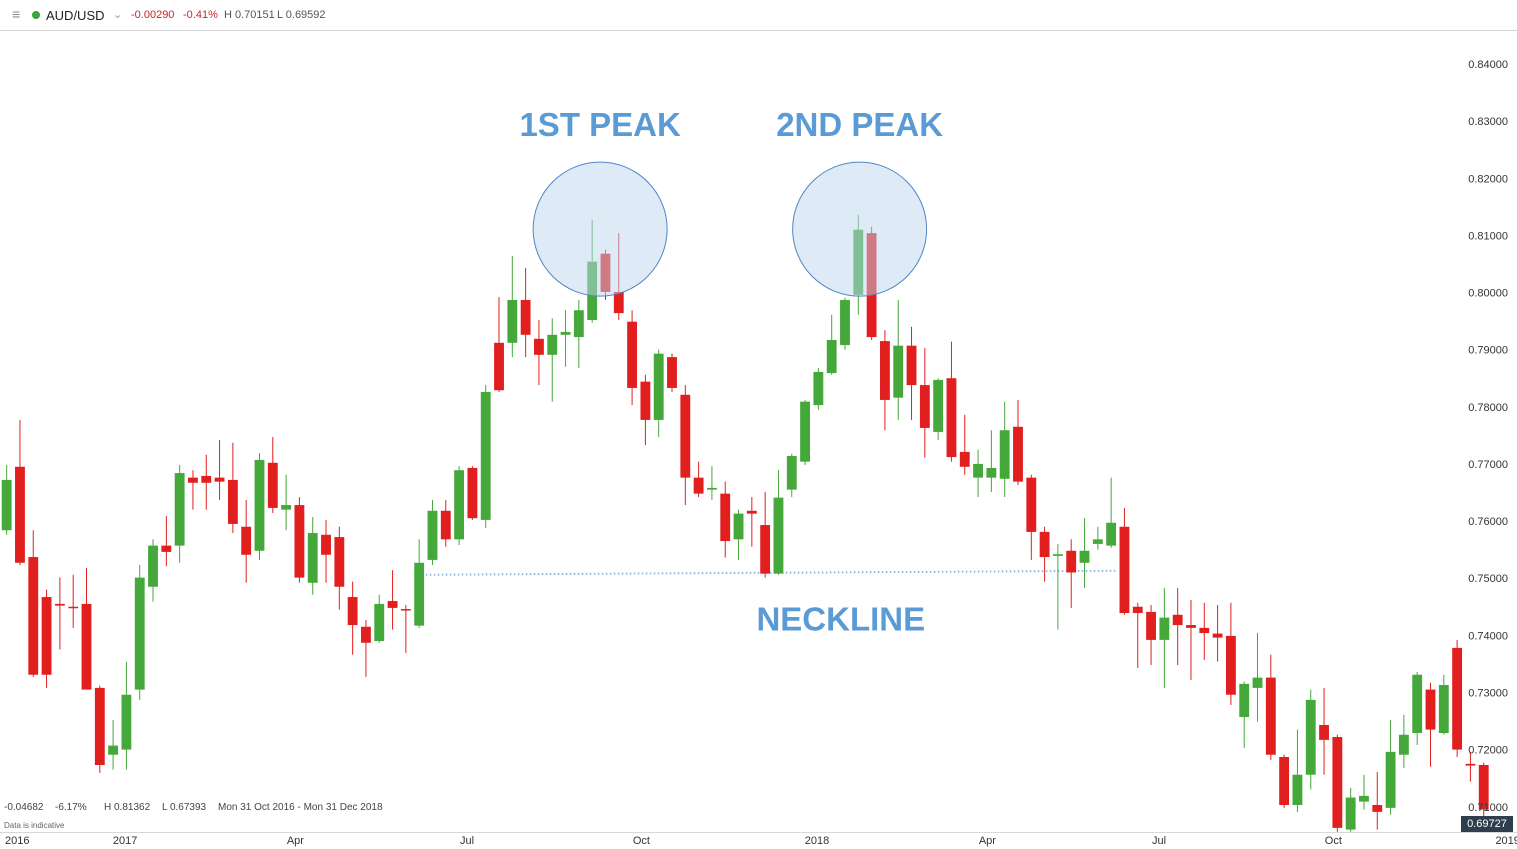 The image size is (1517, 849). Describe the element at coordinates (16, 14) in the screenshot. I see `menu-icon: ≡` at that location.